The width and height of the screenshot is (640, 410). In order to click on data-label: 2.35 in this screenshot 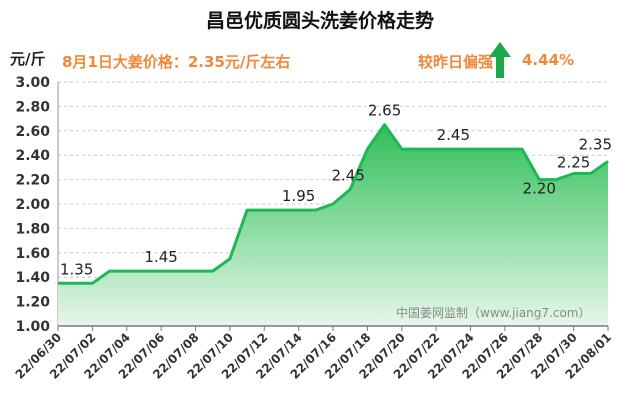, I will do `click(595, 144)`.